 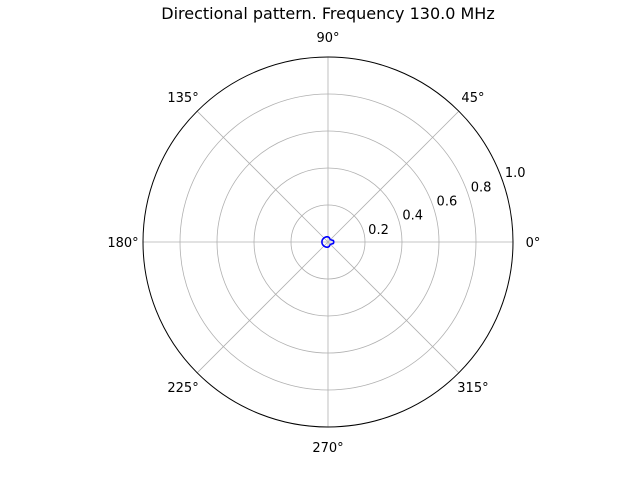 What do you see at coordinates (515, 173) in the screenshot?
I see `r-tick-label-1.0: 1.0` at bounding box center [515, 173].